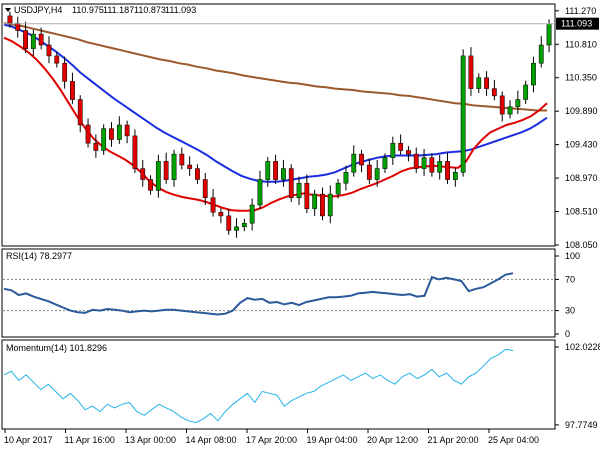 Image resolution: width=600 pixels, height=450 pixels. Describe the element at coordinates (581, 178) in the screenshot. I see `price-y-tick-label: 108.970` at that location.